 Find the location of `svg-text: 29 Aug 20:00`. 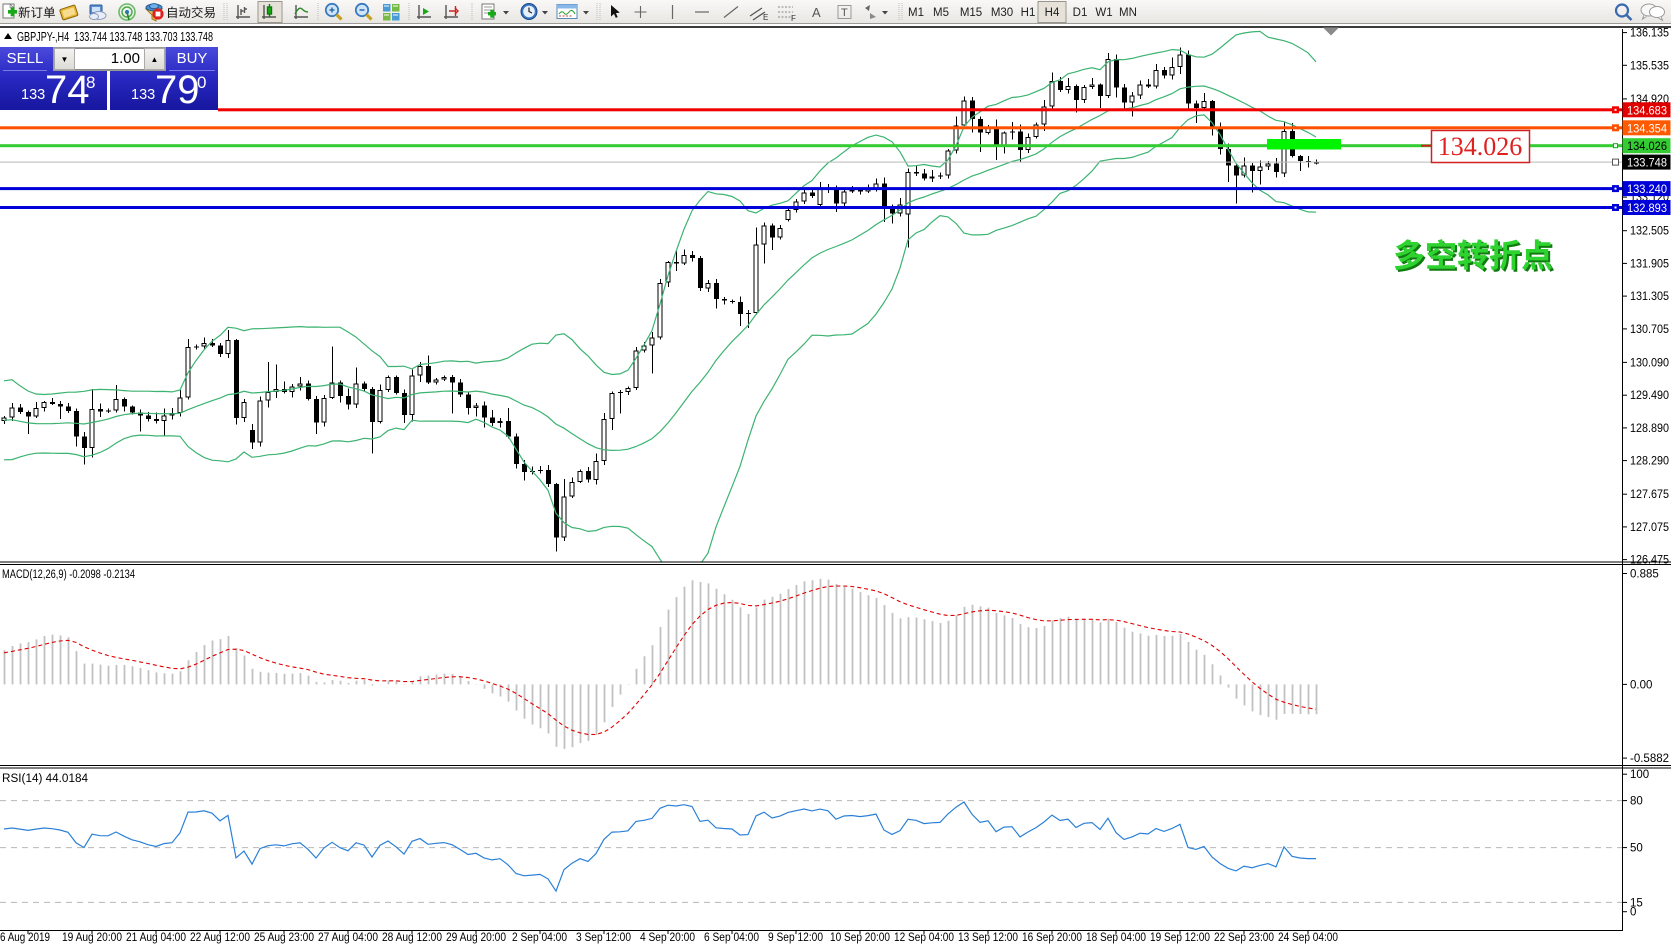

svg-text: 29 Aug 20:00 is located at coordinates (476, 938).